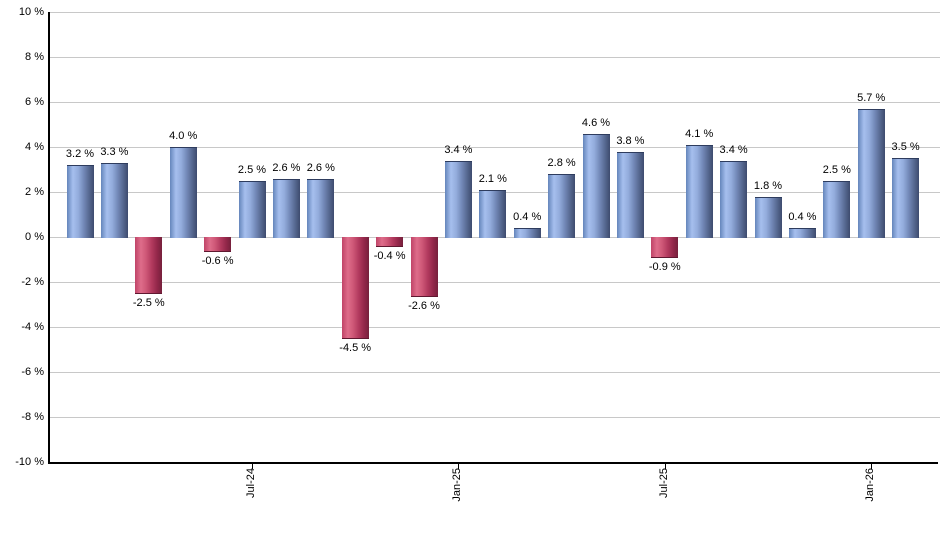  I want to click on y-tick-label: 6 %, so click(34, 102).